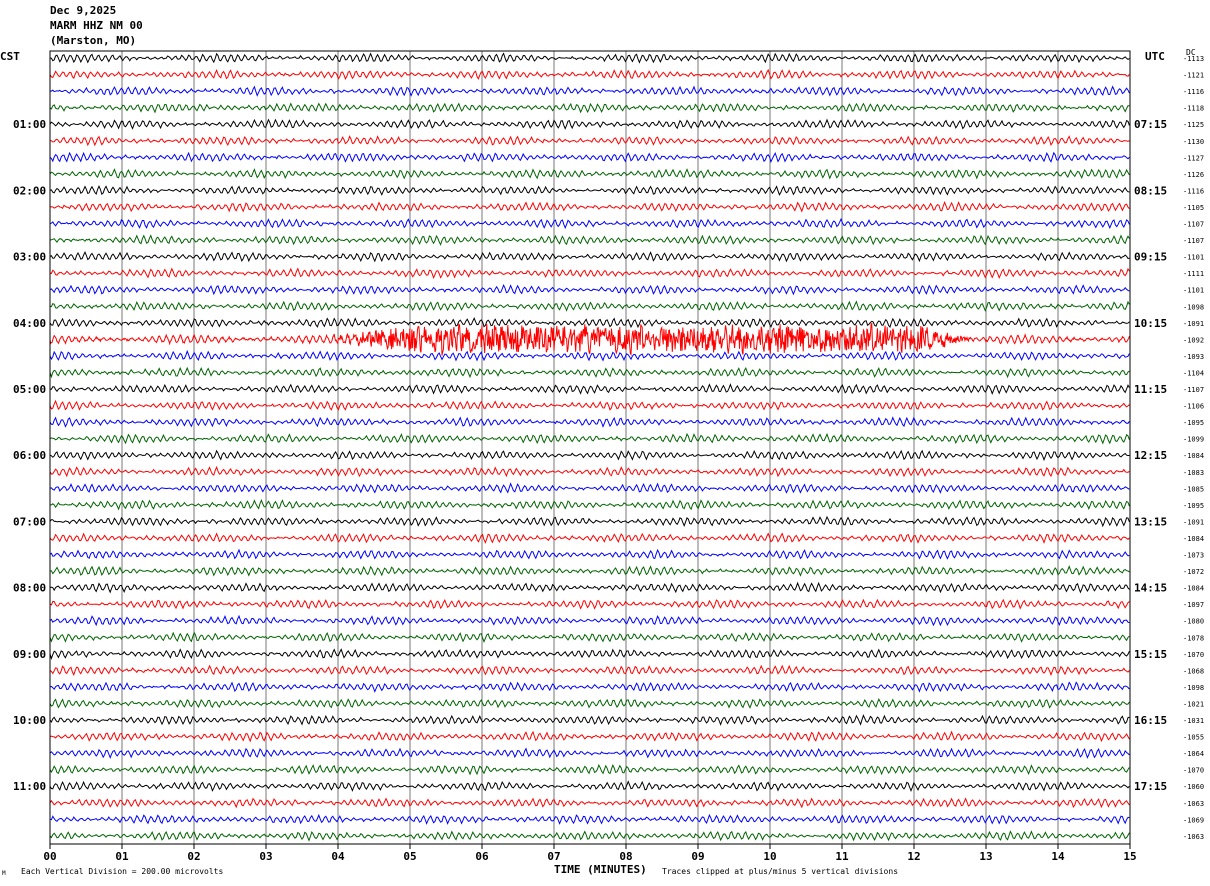 This screenshot has width=1210, height=886. What do you see at coordinates (1193, 489) in the screenshot?
I see `dc-offset-label: -1085` at bounding box center [1193, 489].